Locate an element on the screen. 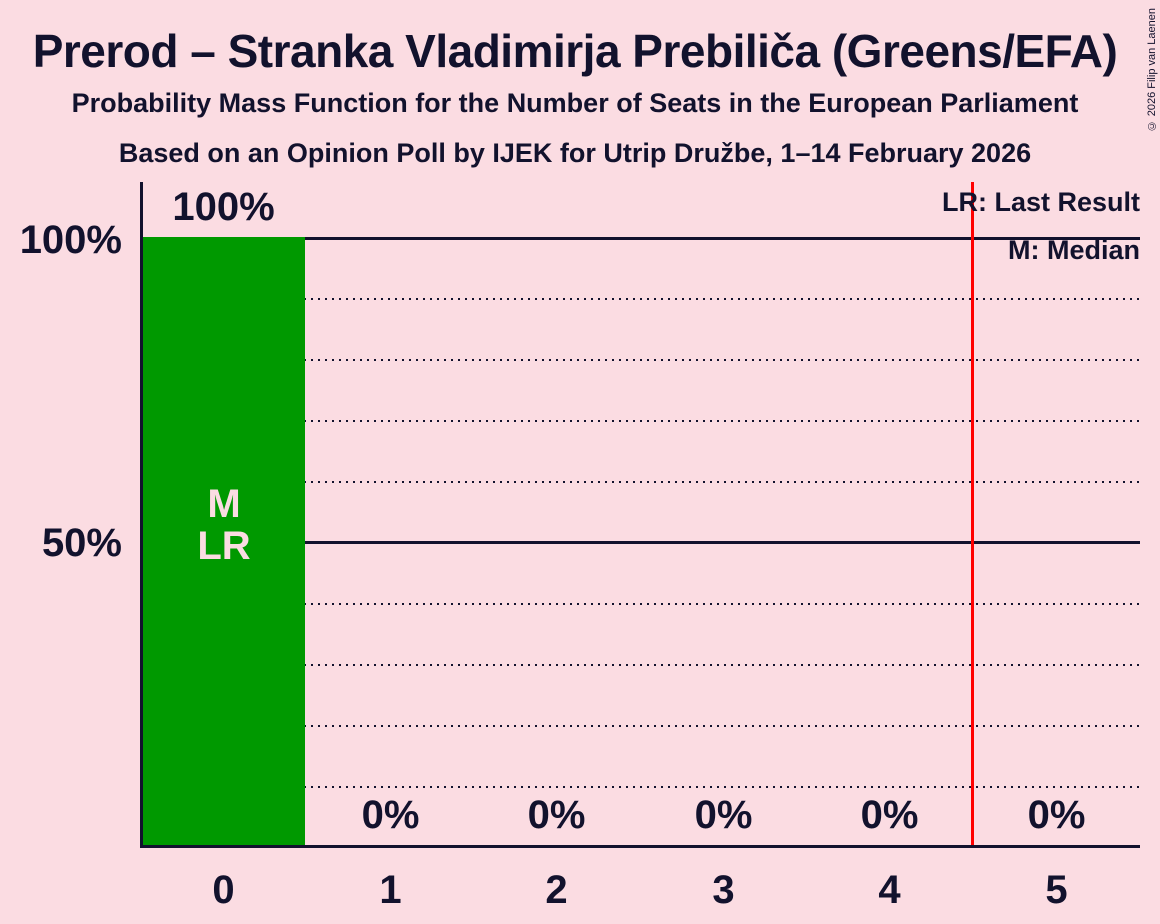  bar-median-lastresult-marker: M LR is located at coordinates (224, 525).